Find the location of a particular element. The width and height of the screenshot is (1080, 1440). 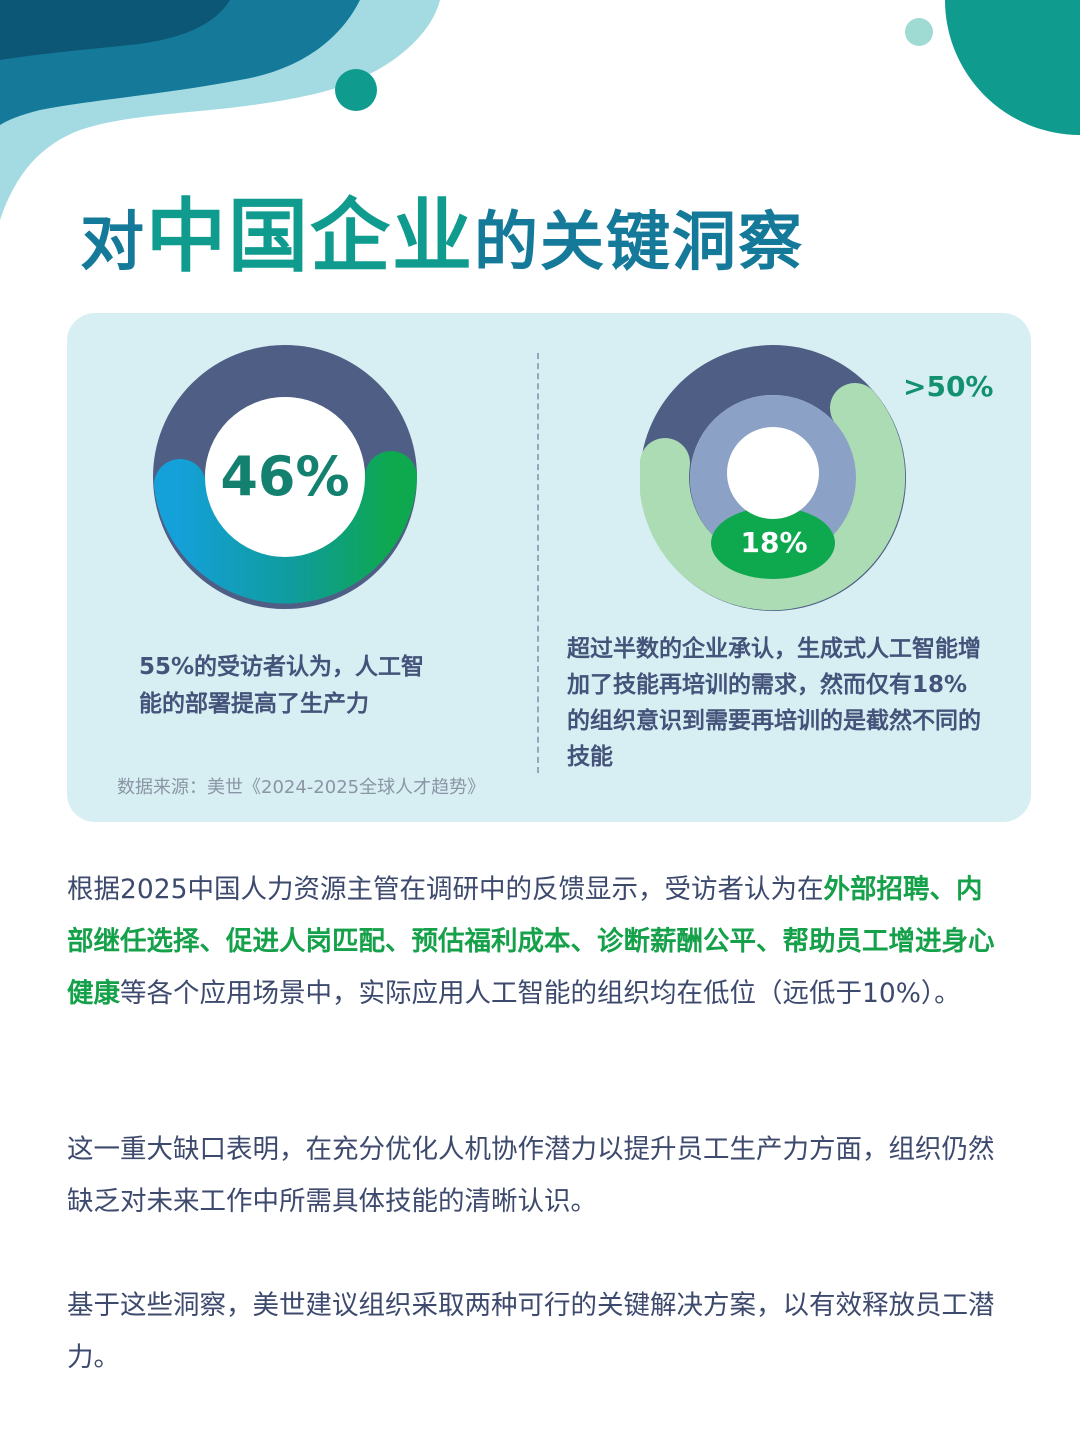

reskill-percent: 18% is located at coordinates (774, 542).